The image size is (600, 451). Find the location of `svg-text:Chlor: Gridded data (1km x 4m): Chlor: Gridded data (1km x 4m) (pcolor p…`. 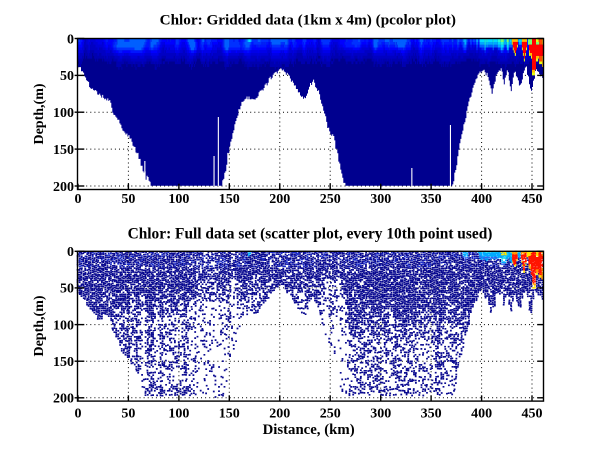

svg-text:Chlor: Gridded data (1km x 4m): Chlor: Gridded data (1km x 4m) (pcolor p… is located at coordinates (308, 20).